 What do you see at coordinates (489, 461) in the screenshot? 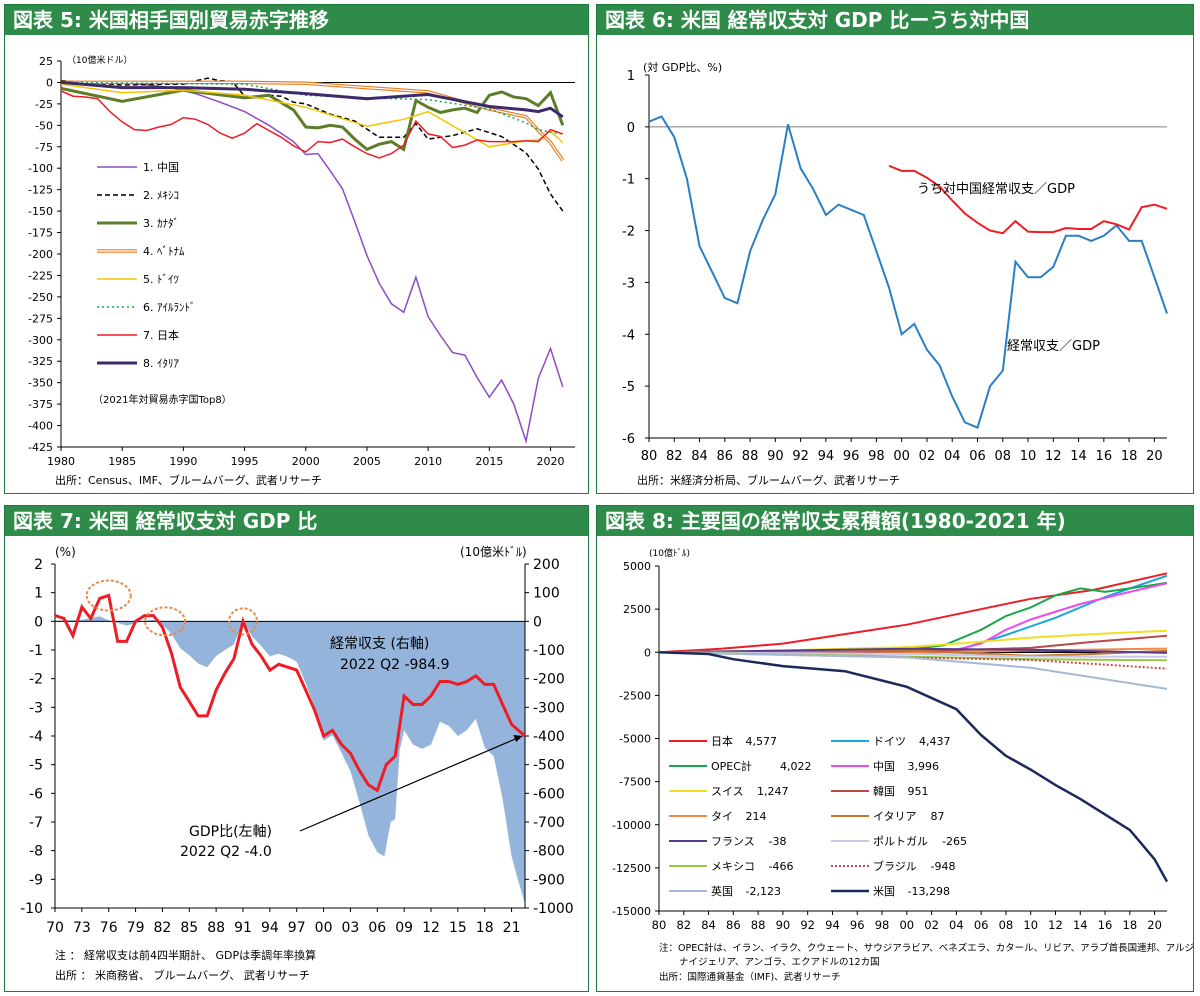
I see `x-tick-label: 2015` at bounding box center [489, 461].